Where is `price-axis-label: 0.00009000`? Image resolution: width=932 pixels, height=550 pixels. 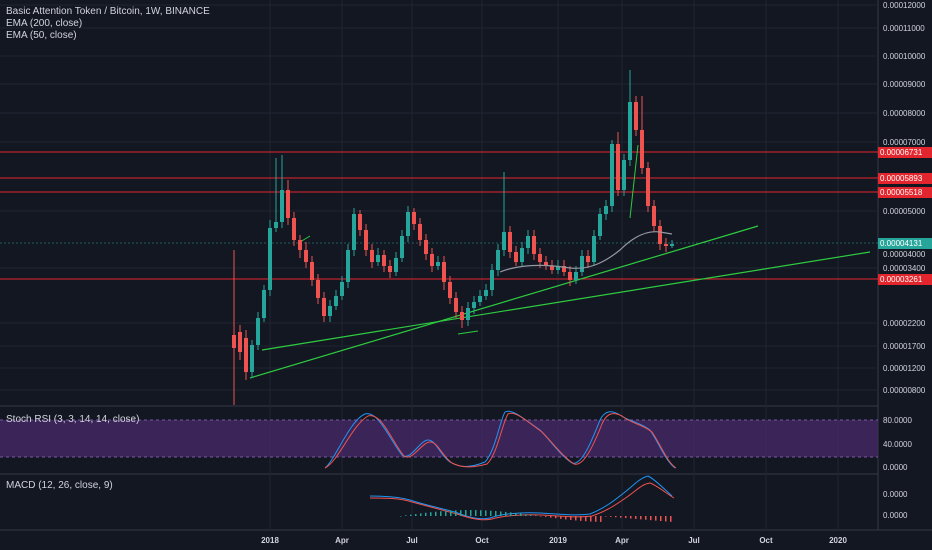
price-axis-label: 0.00009000 is located at coordinates (904, 84).